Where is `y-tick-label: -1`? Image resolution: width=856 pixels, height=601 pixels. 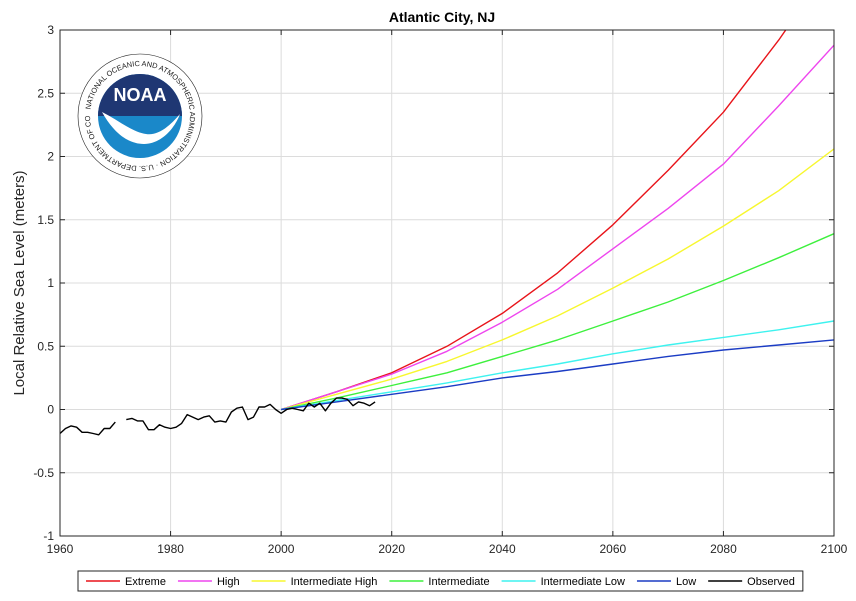 y-tick-label: -1 is located at coordinates (48, 536).